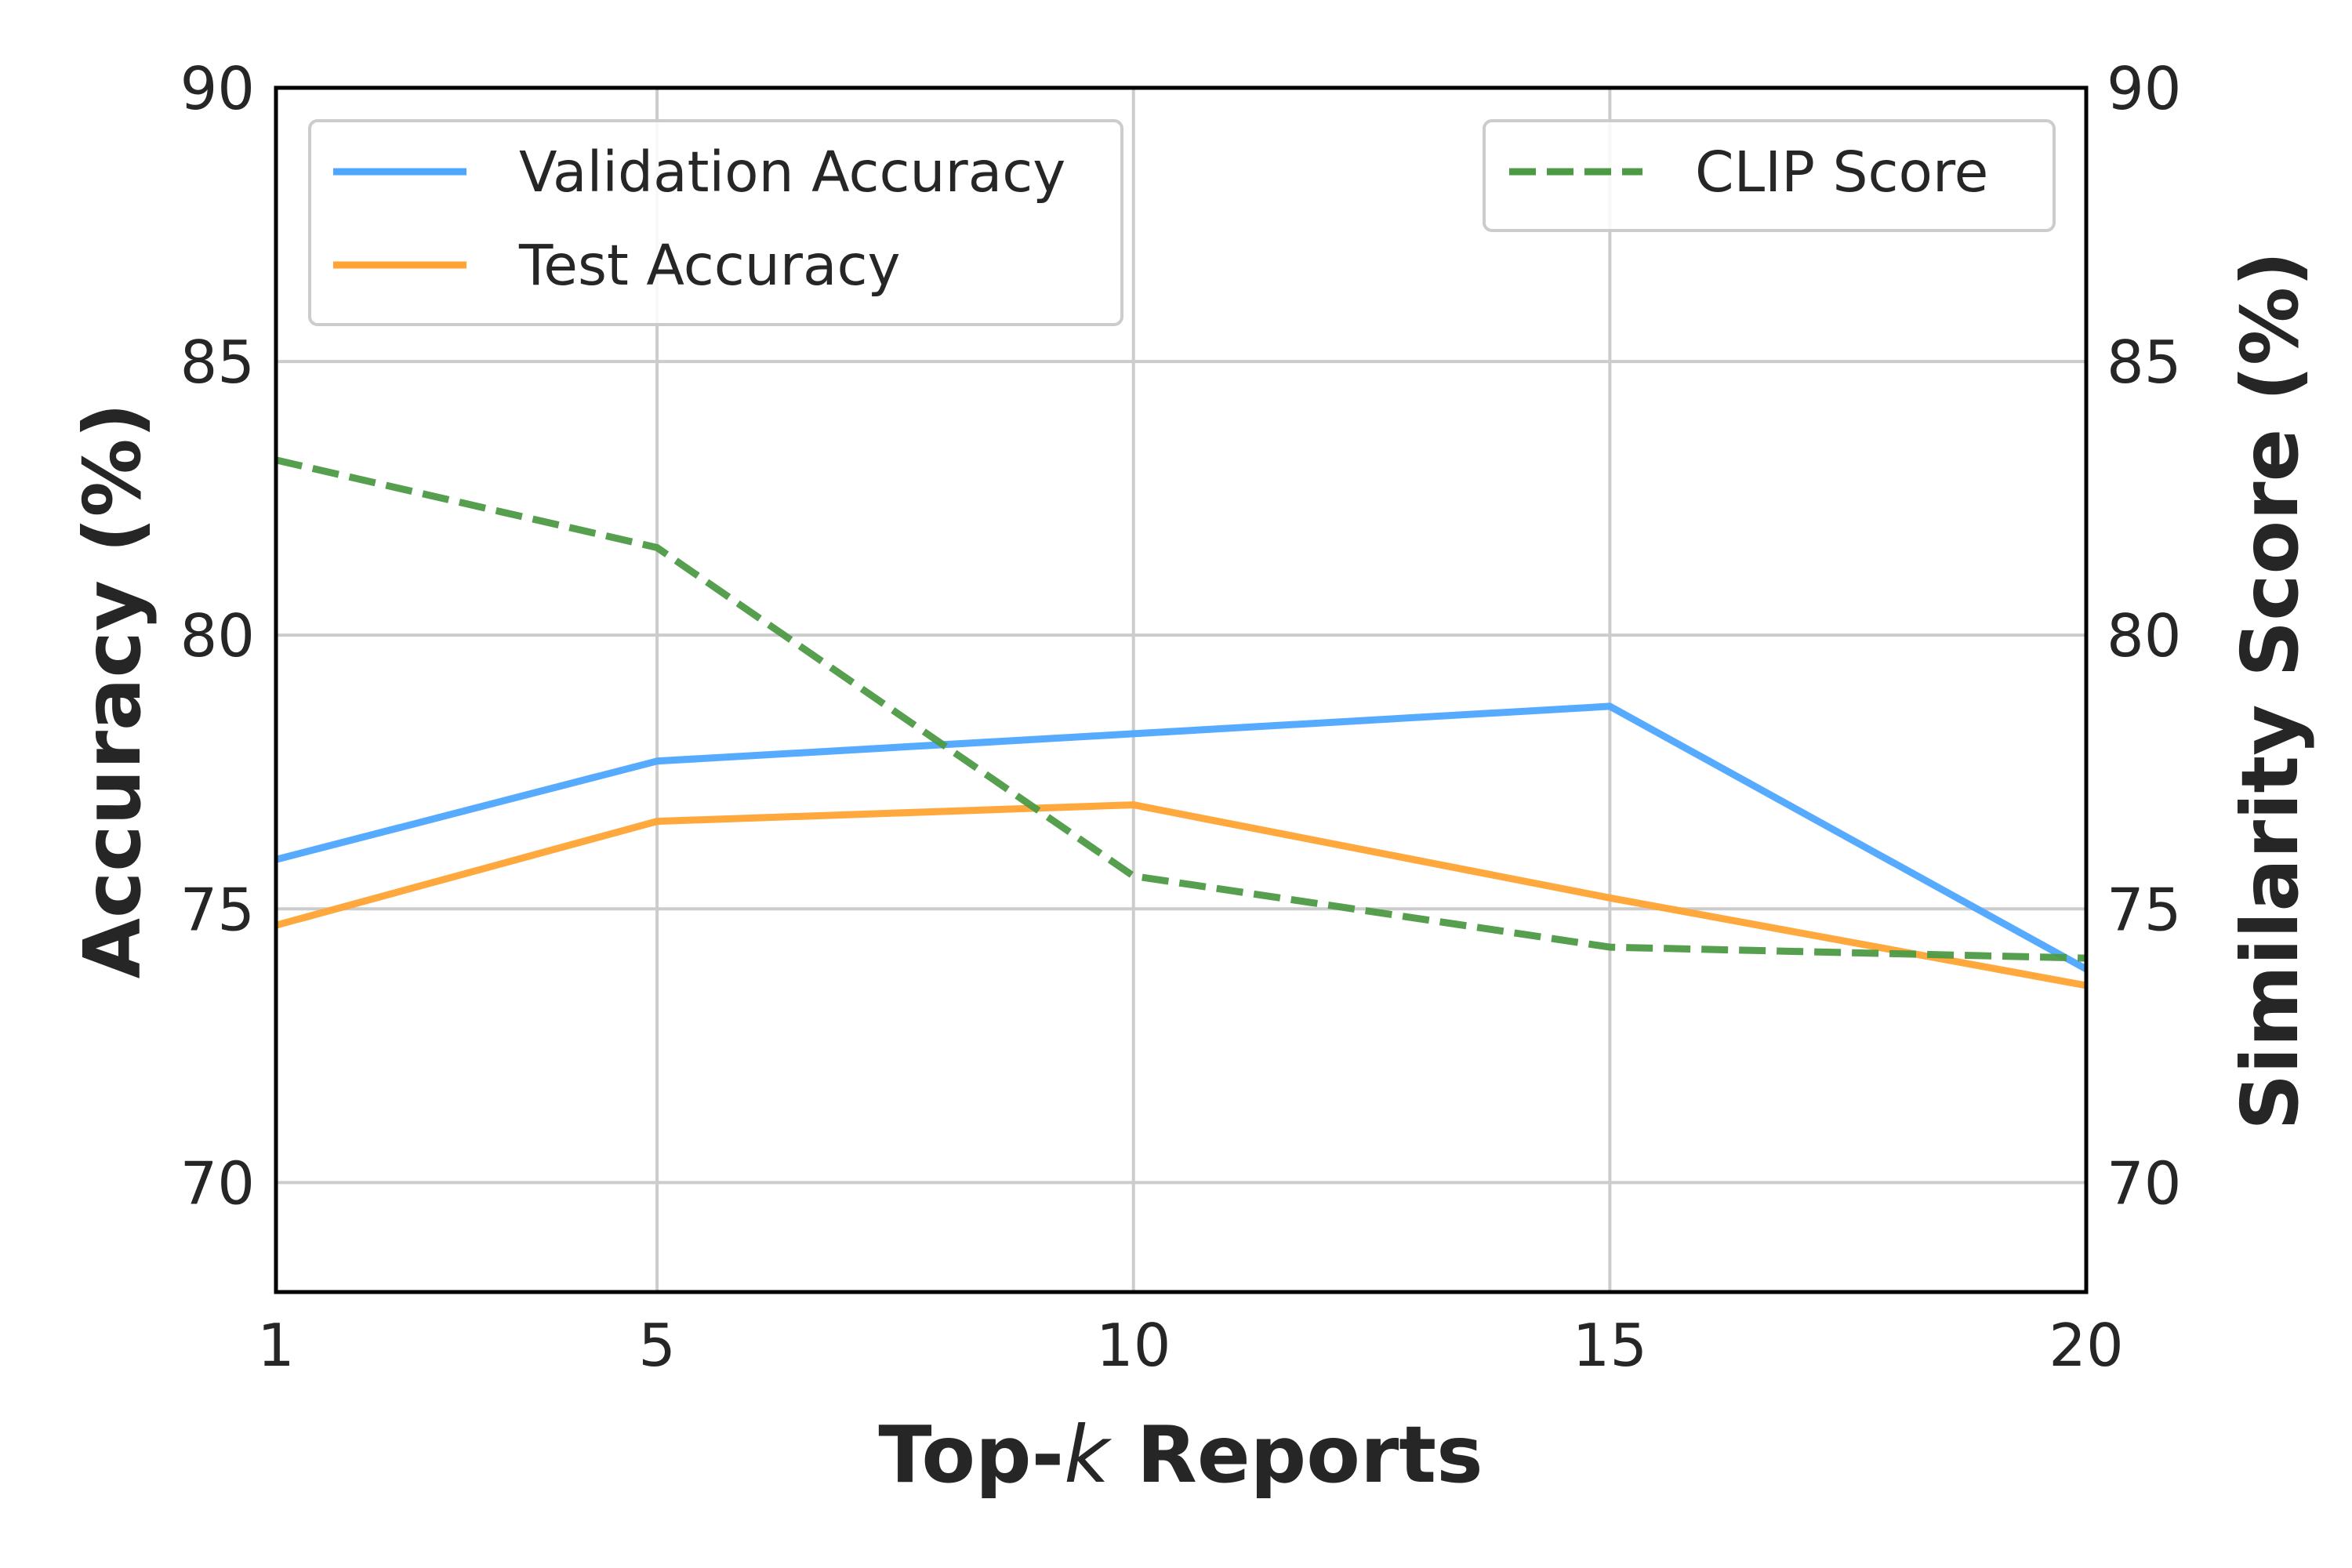 The image size is (2352, 1568). Describe the element at coordinates (2144, 88) in the screenshot. I see `y-right-tick-label-4: 90` at that location.